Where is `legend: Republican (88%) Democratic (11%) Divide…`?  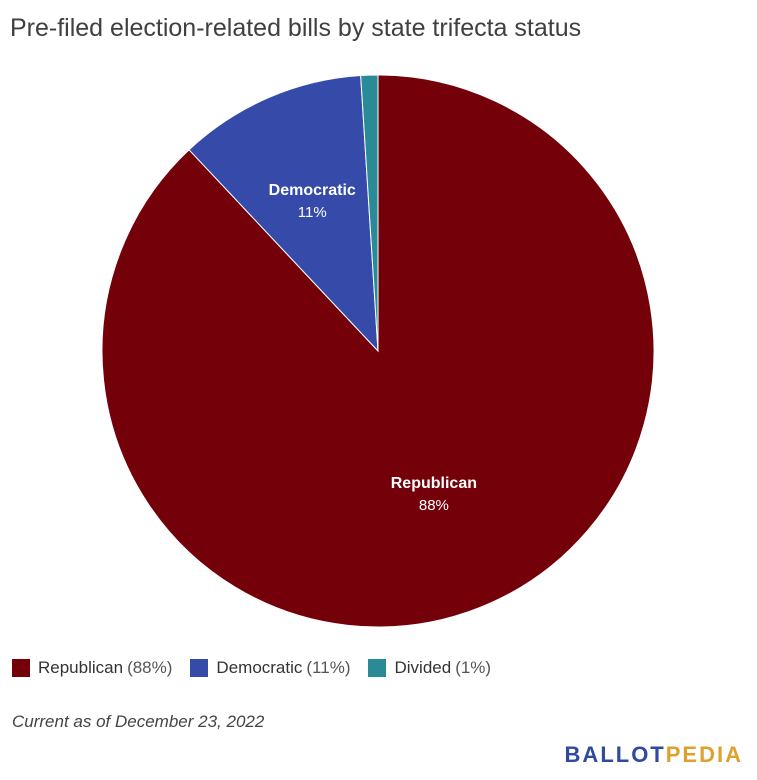
legend: Republican (88%) Democratic (11%) Divide… is located at coordinates (260, 668).